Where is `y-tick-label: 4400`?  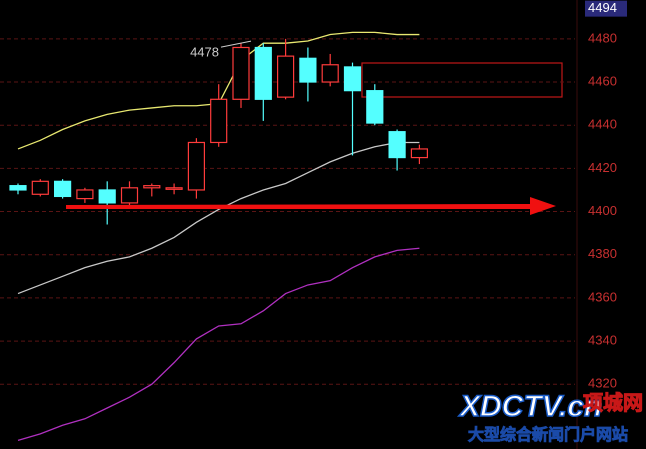 y-tick-label: 4400 is located at coordinates (602, 210).